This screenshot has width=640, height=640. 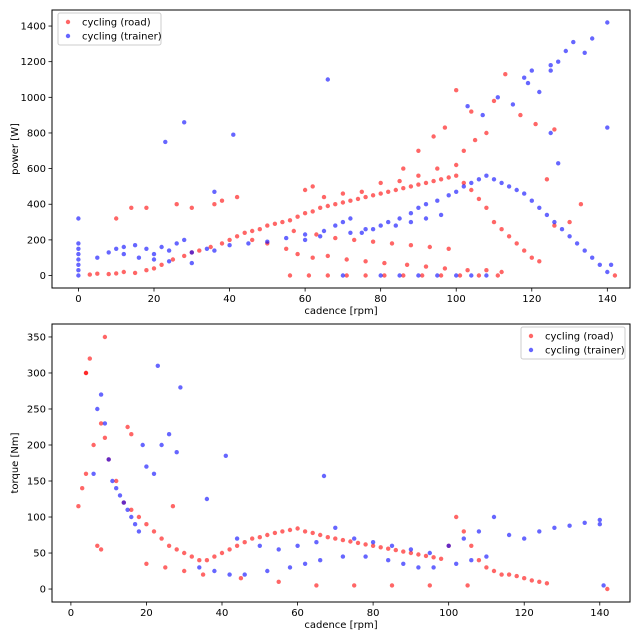 What do you see at coordinates (36, 240) in the screenshot?
I see `y-tick-label: 200` at bounding box center [36, 240].